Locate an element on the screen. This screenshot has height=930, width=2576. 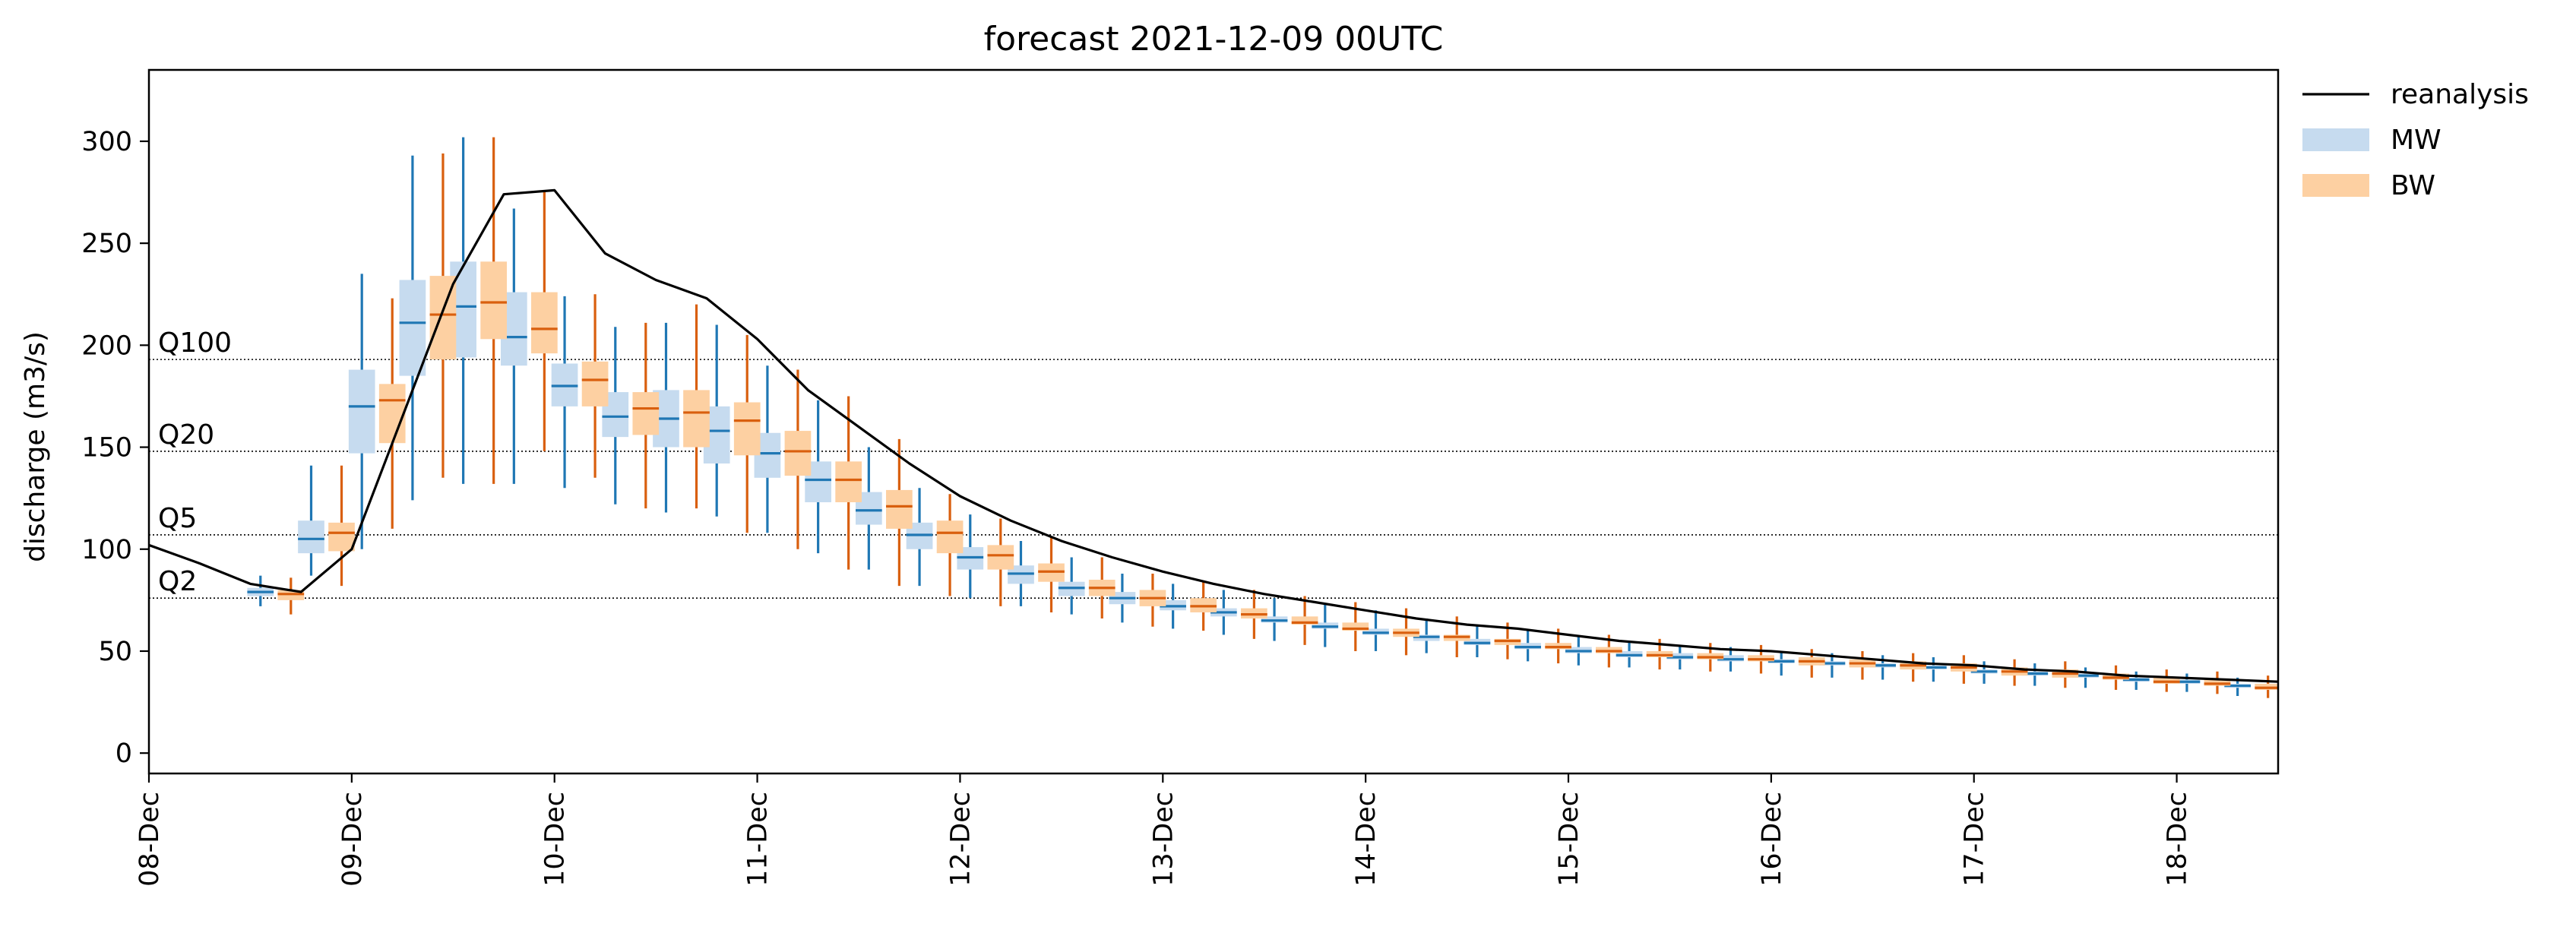
y-tick-label: 150 is located at coordinates (106, 448).